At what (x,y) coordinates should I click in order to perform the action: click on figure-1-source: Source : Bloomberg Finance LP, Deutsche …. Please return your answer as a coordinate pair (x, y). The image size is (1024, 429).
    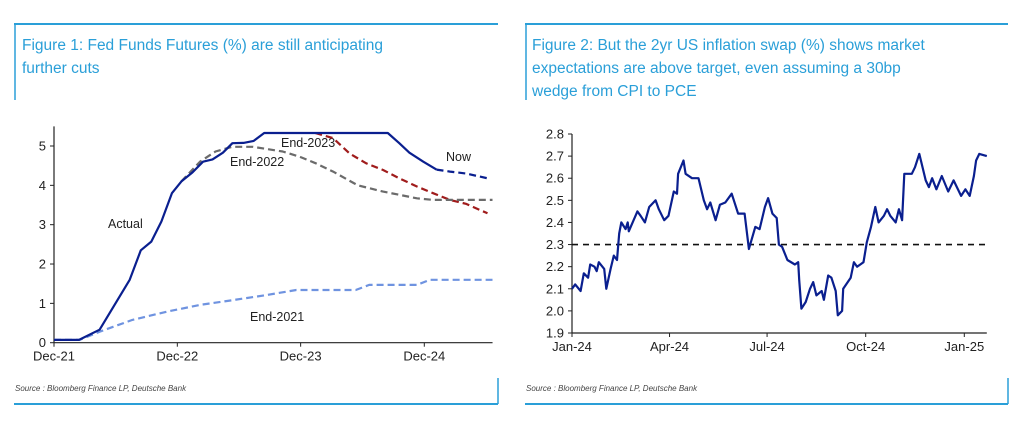
    Looking at the image, I should click on (101, 388).